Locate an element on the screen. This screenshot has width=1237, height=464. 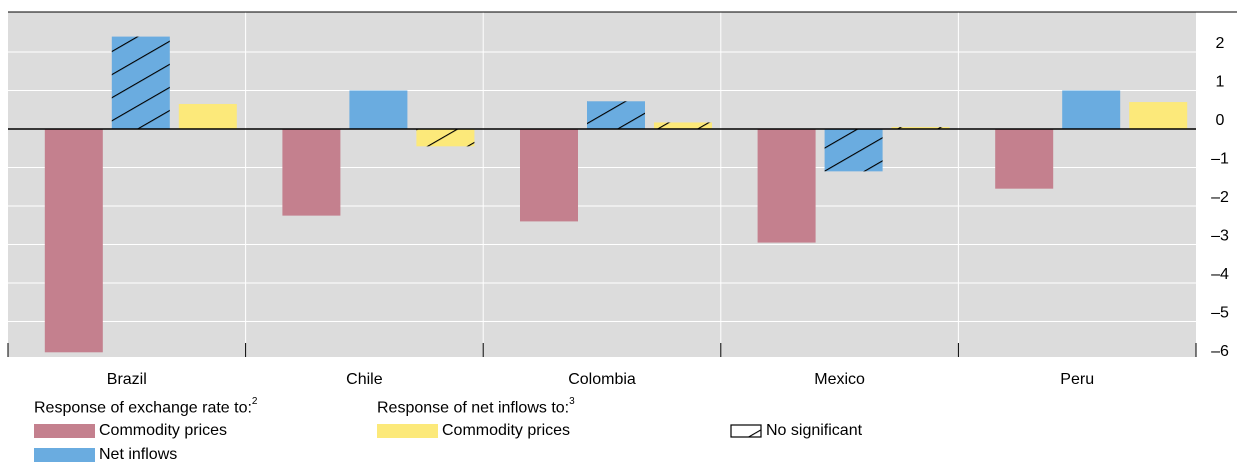
legend-swatch-exchange-inflows is located at coordinates (64, 455).